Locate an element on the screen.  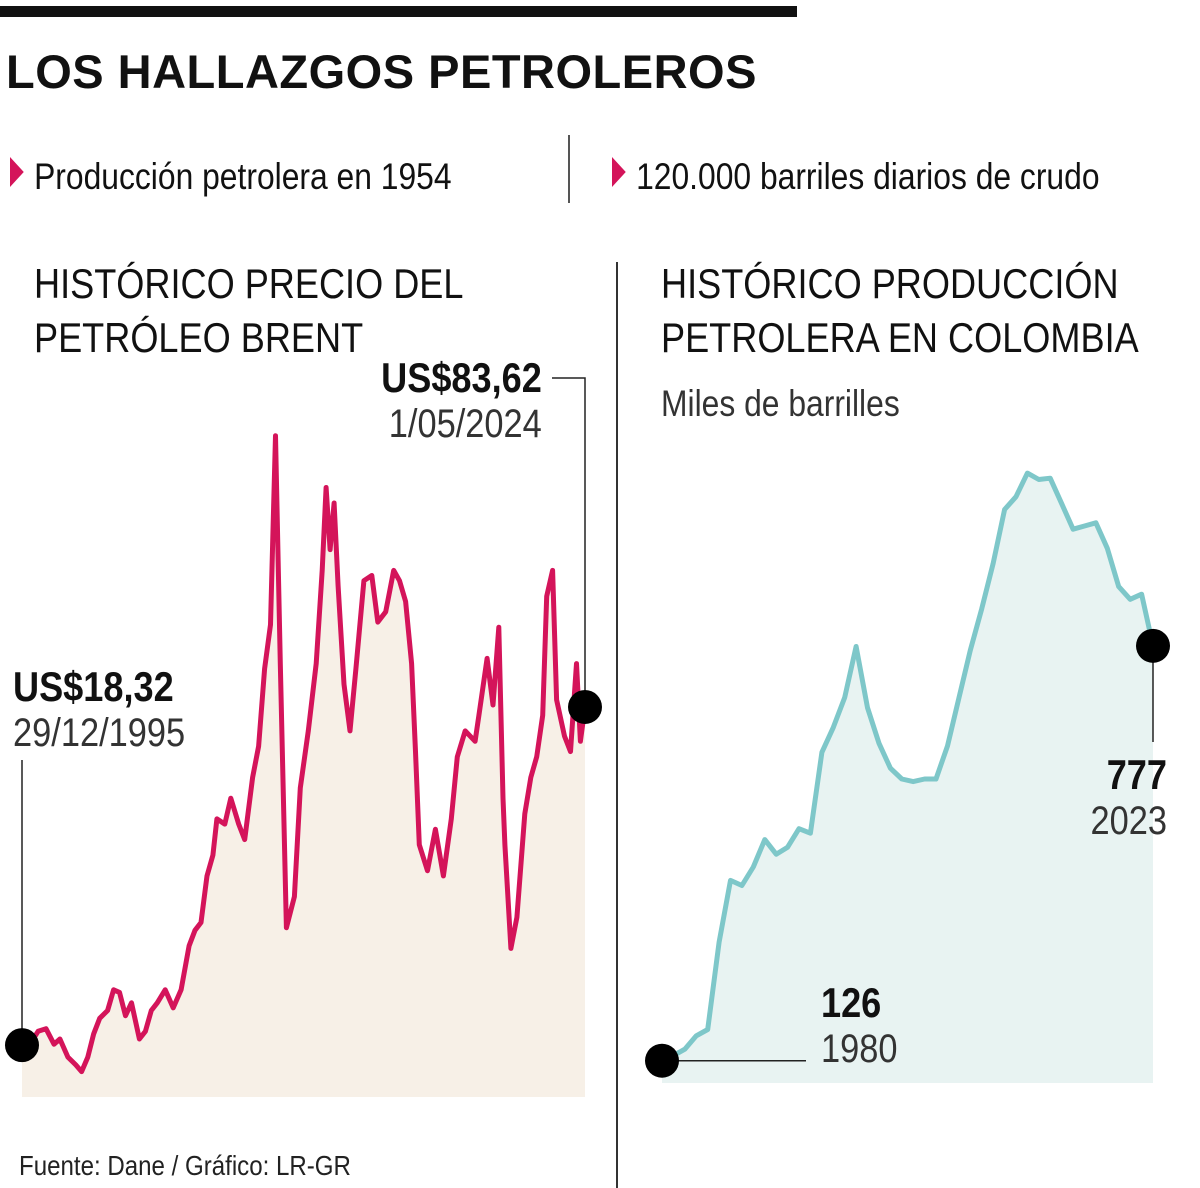
brent-start-annotation: US$18,32 29/12/1995 is located at coordinates (99, 710).